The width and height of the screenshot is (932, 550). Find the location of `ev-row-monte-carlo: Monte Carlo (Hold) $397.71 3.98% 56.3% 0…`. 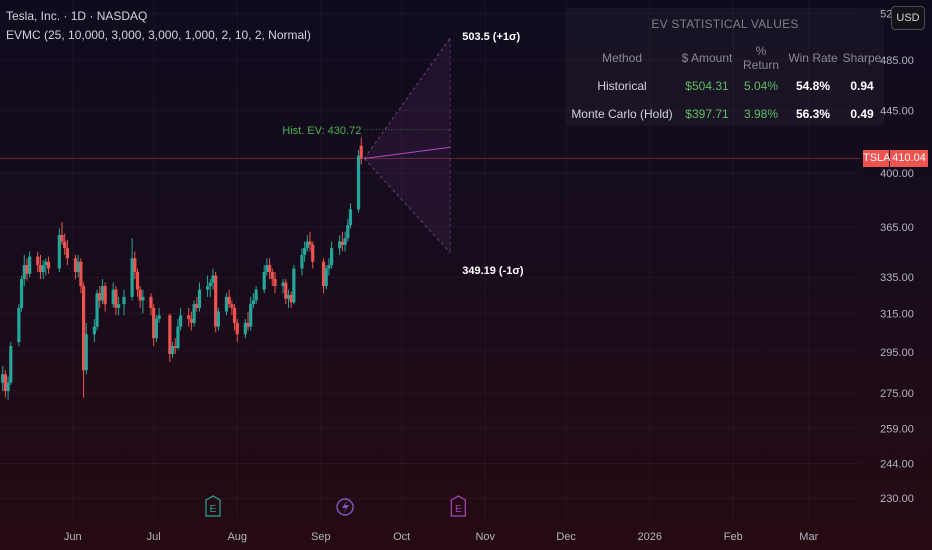

ev-row-monte-carlo: Monte Carlo (Hold) $397.71 3.98% 56.3% 0… is located at coordinates (725, 114).